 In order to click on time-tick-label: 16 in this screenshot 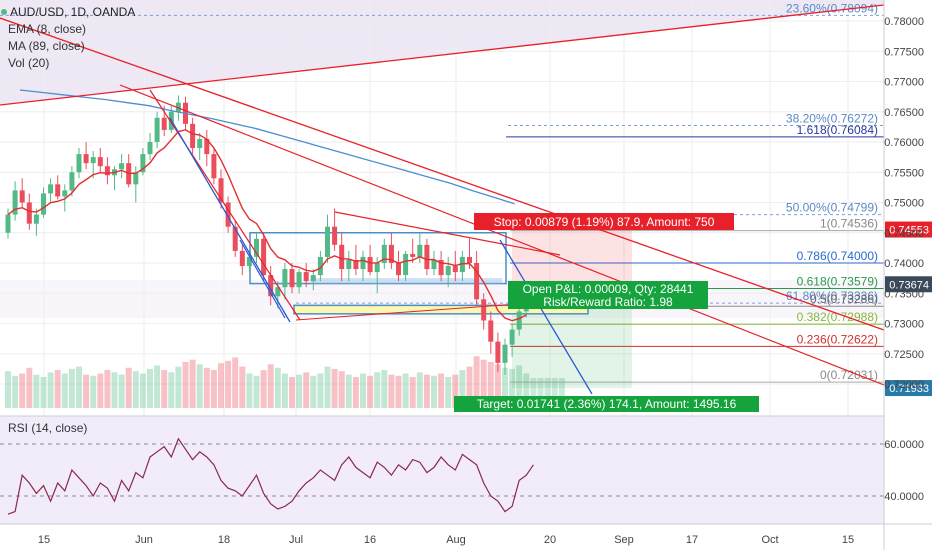, I will do `click(370, 540)`.